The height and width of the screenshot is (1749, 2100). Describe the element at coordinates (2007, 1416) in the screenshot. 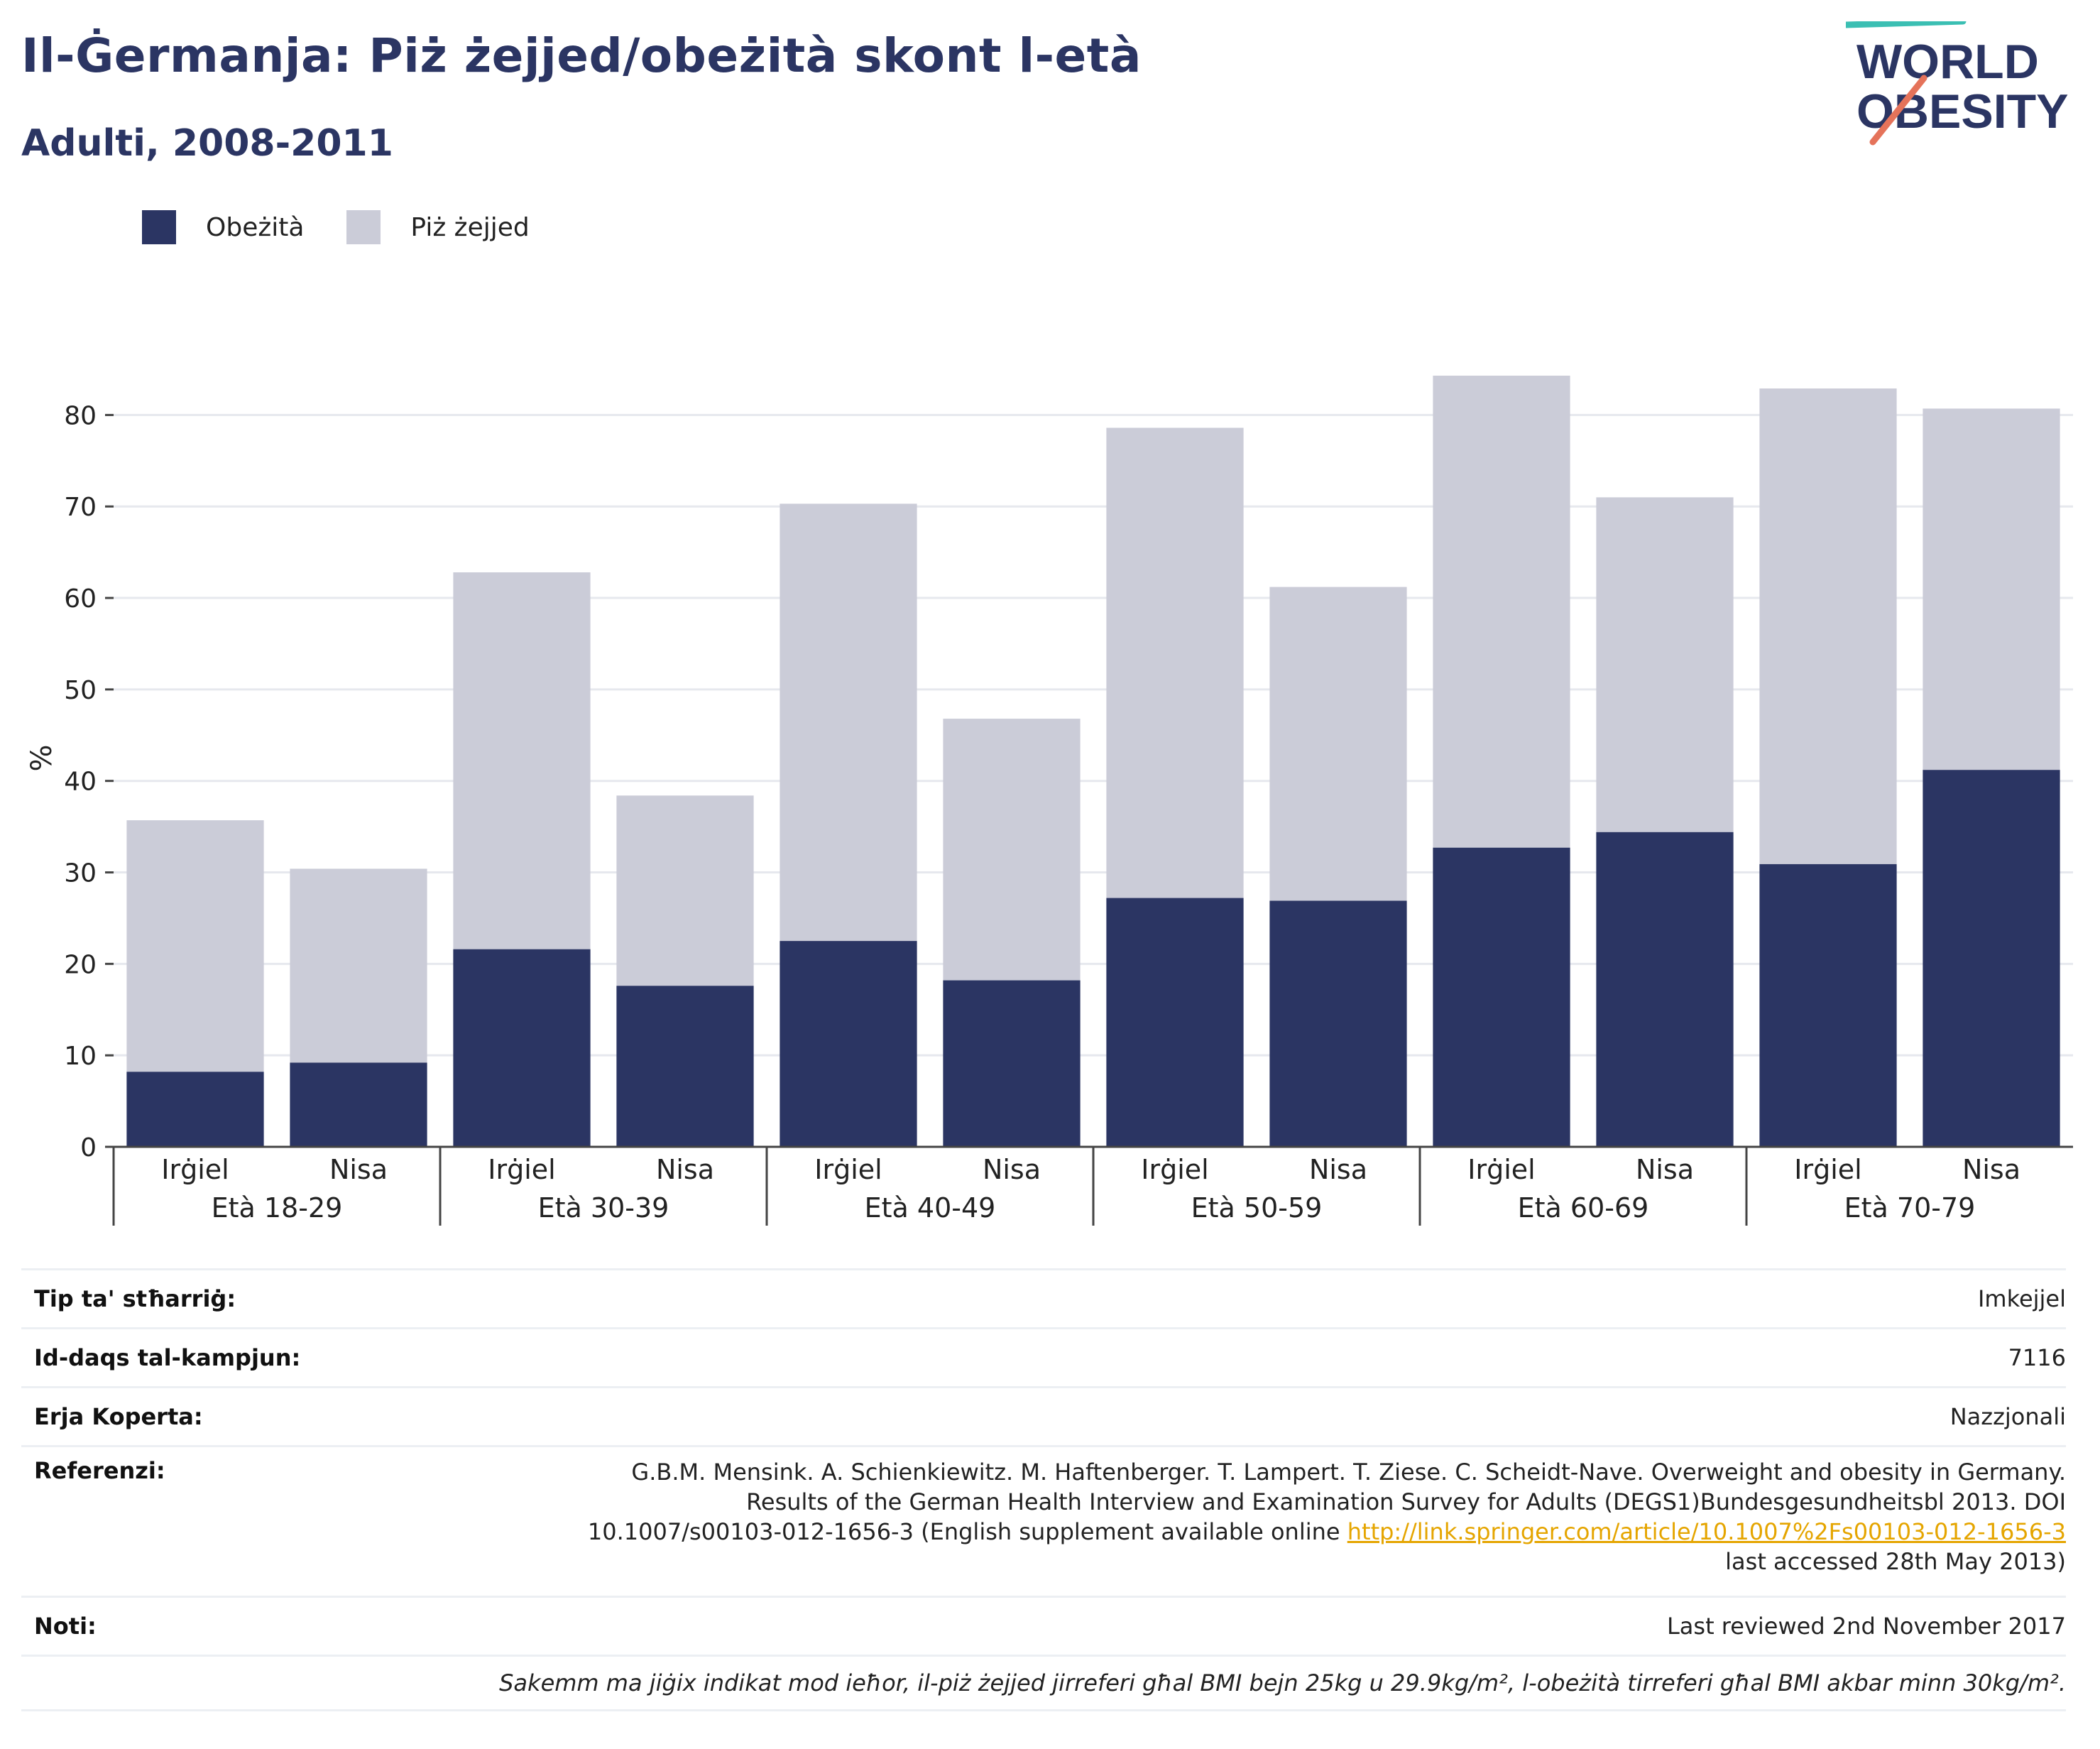

I see `area-value: Nazzjonali` at that location.